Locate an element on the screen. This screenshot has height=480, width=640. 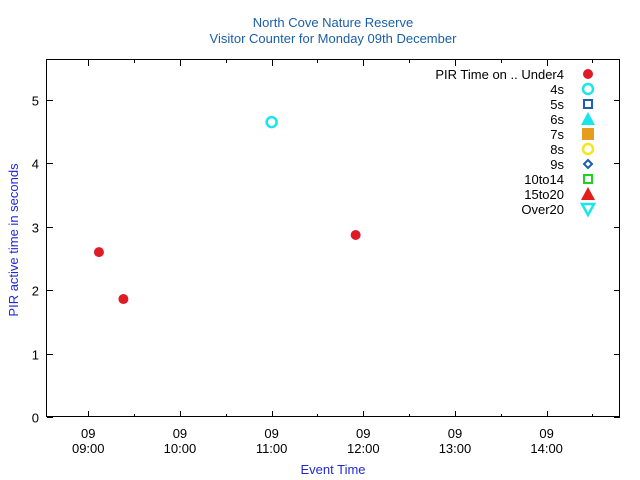
legend-marker-7s is located at coordinates (588, 134).